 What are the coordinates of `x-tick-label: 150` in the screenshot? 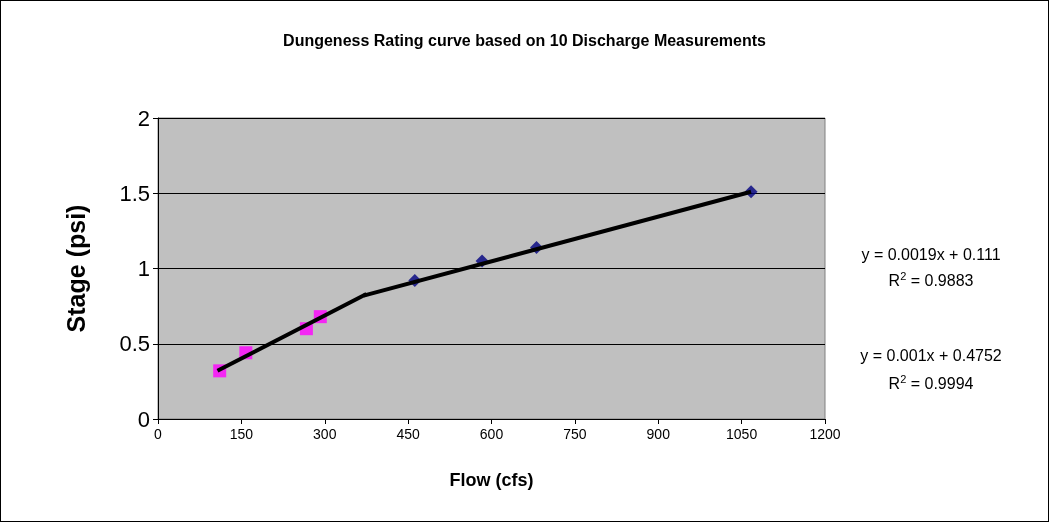 It's located at (241, 434).